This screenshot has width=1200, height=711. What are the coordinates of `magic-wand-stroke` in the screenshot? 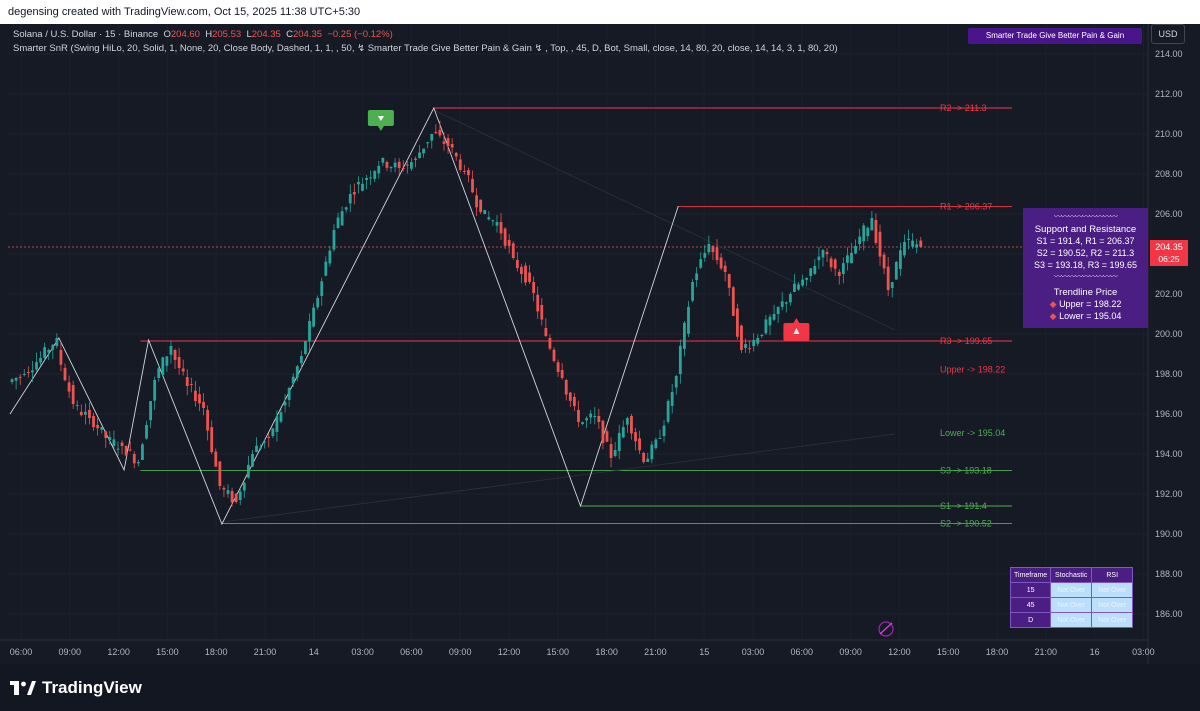 It's located at (886, 628).